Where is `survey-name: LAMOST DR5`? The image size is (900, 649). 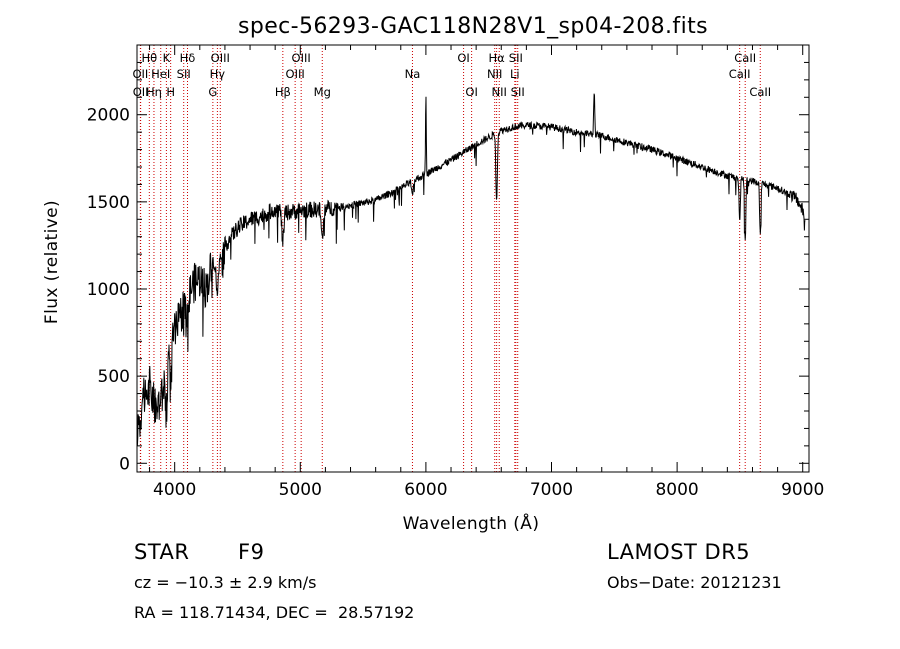
survey-name: LAMOST DR5 is located at coordinates (679, 552).